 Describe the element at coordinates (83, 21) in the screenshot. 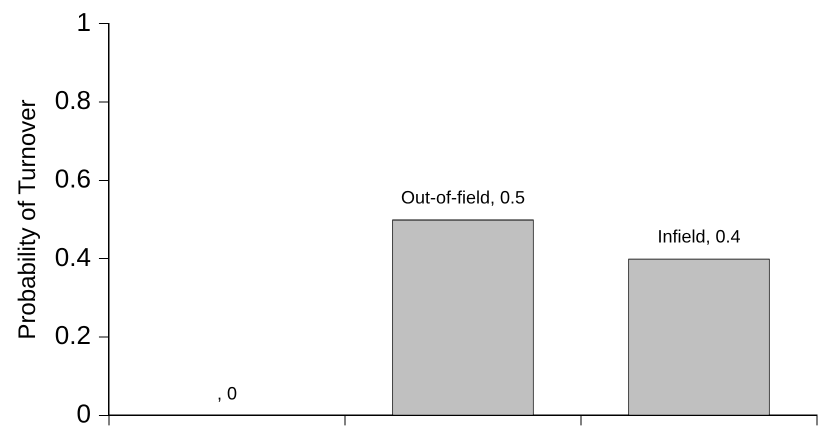

I see `y-tick-label: 1` at that location.